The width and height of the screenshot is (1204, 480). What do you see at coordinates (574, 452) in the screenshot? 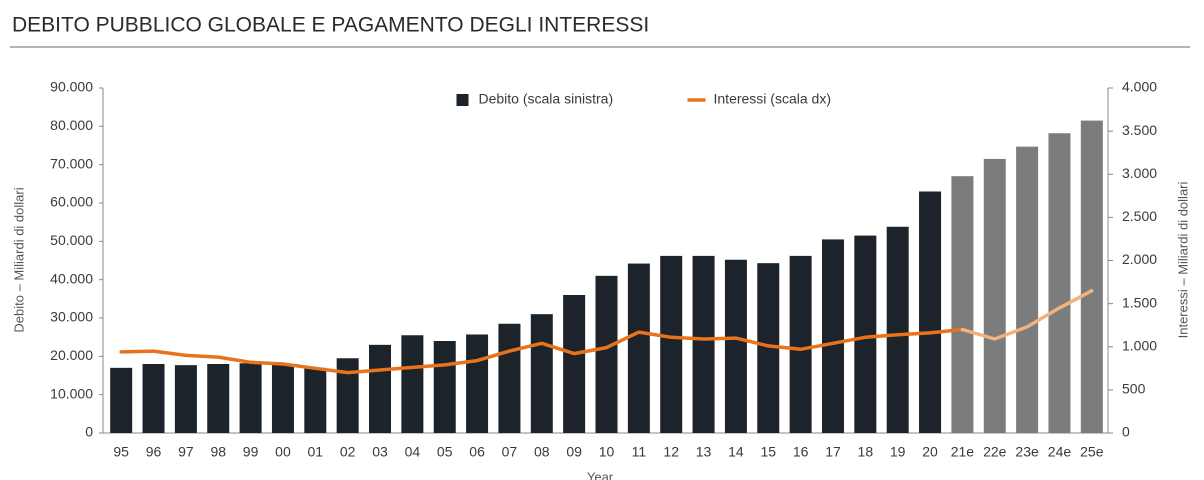
I see `x-tick-label: 09` at bounding box center [574, 452].